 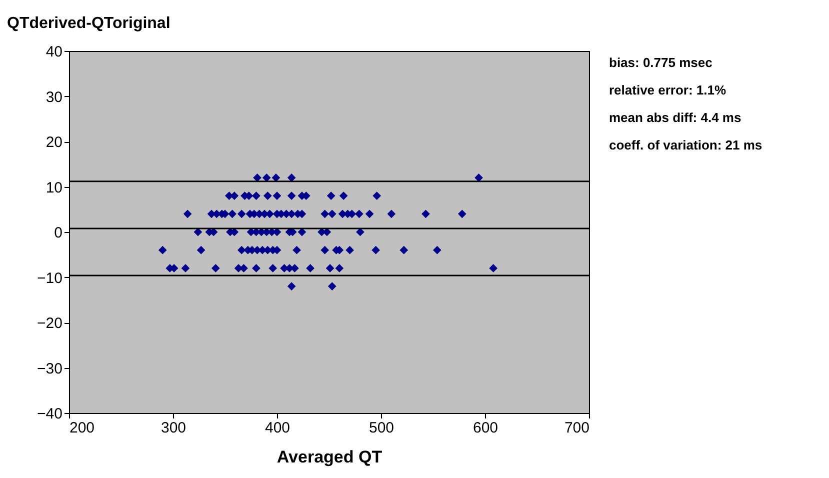 I want to click on chart-title: QTderived-QToriginal, so click(x=88, y=23).